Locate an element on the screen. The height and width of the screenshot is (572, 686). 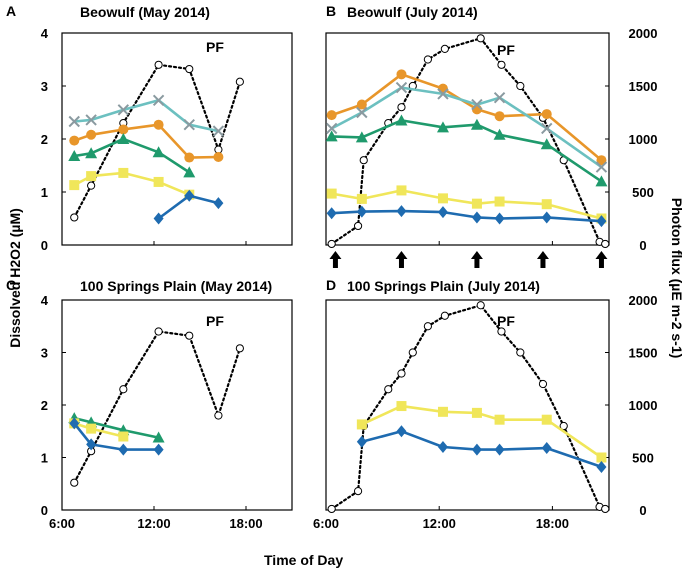
y-left-tick-label: 2 is located at coordinates (44, 139).